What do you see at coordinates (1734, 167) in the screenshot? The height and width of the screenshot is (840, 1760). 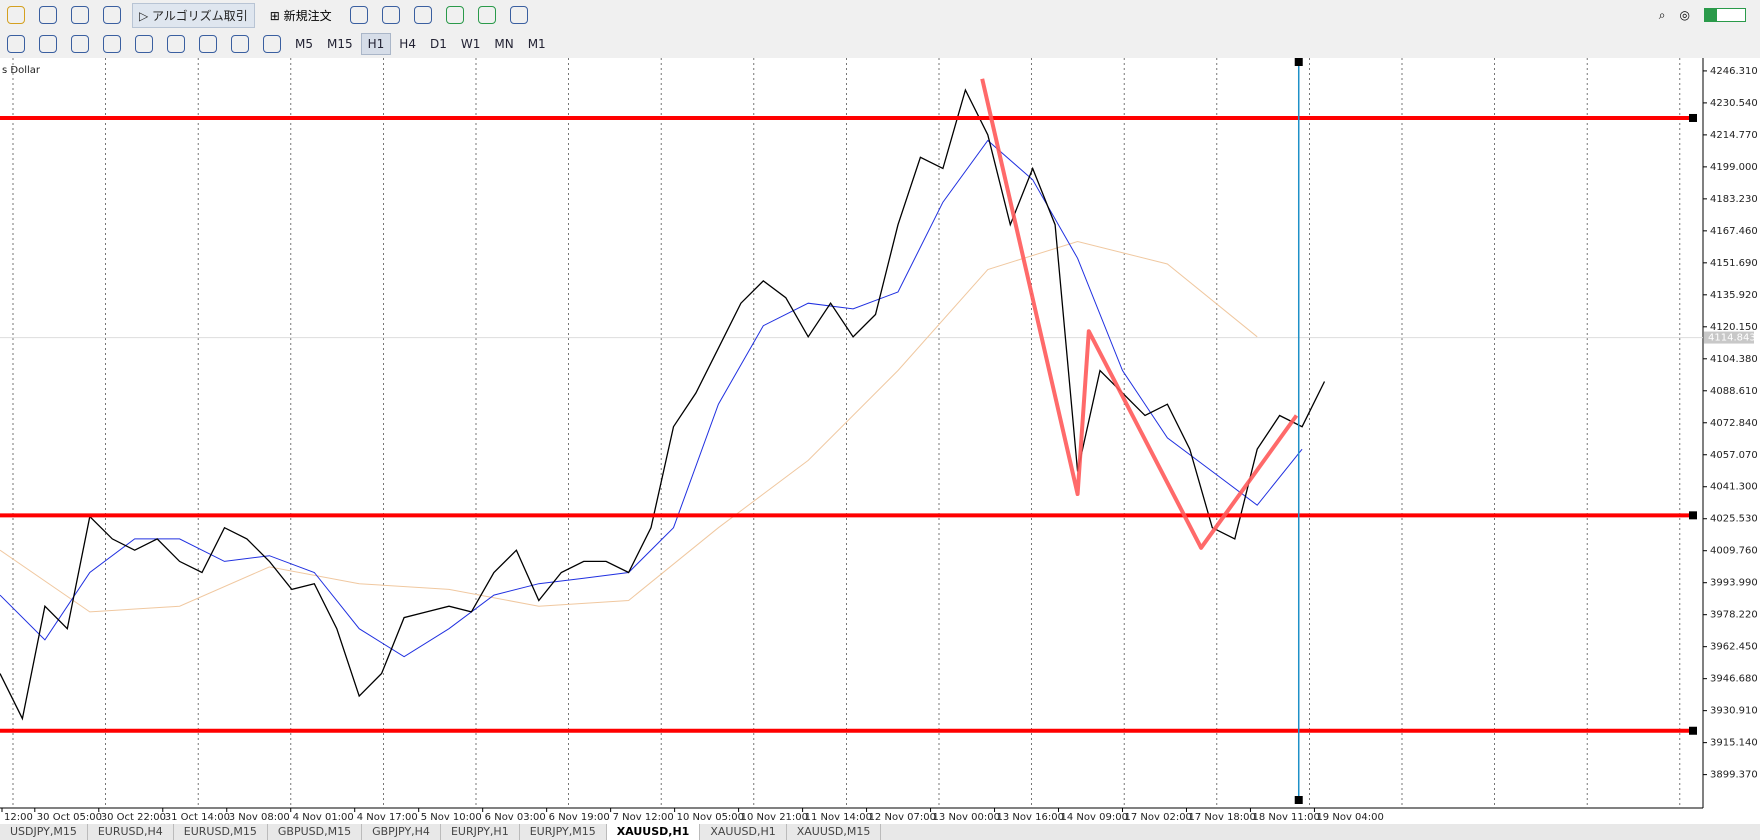 I see `y-tick-label: 4199.000` at bounding box center [1734, 167].